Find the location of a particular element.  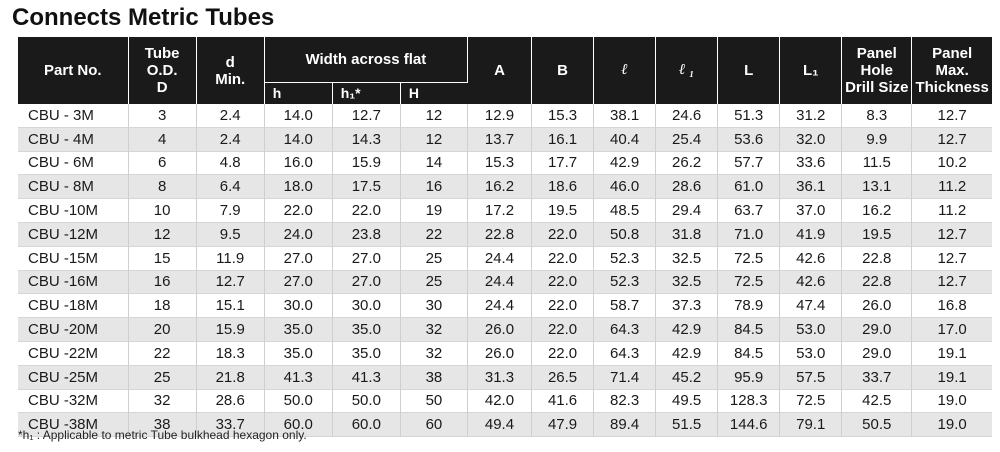

col-header-h: h is located at coordinates (298, 93).